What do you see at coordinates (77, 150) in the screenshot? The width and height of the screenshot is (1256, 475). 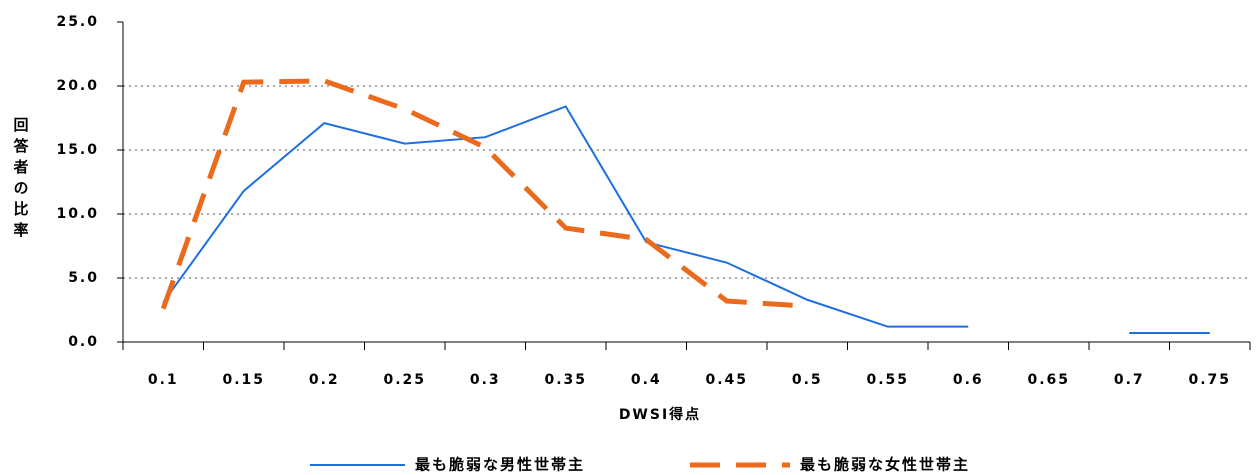 I see `y-tick-label: 15.0` at bounding box center [77, 150].